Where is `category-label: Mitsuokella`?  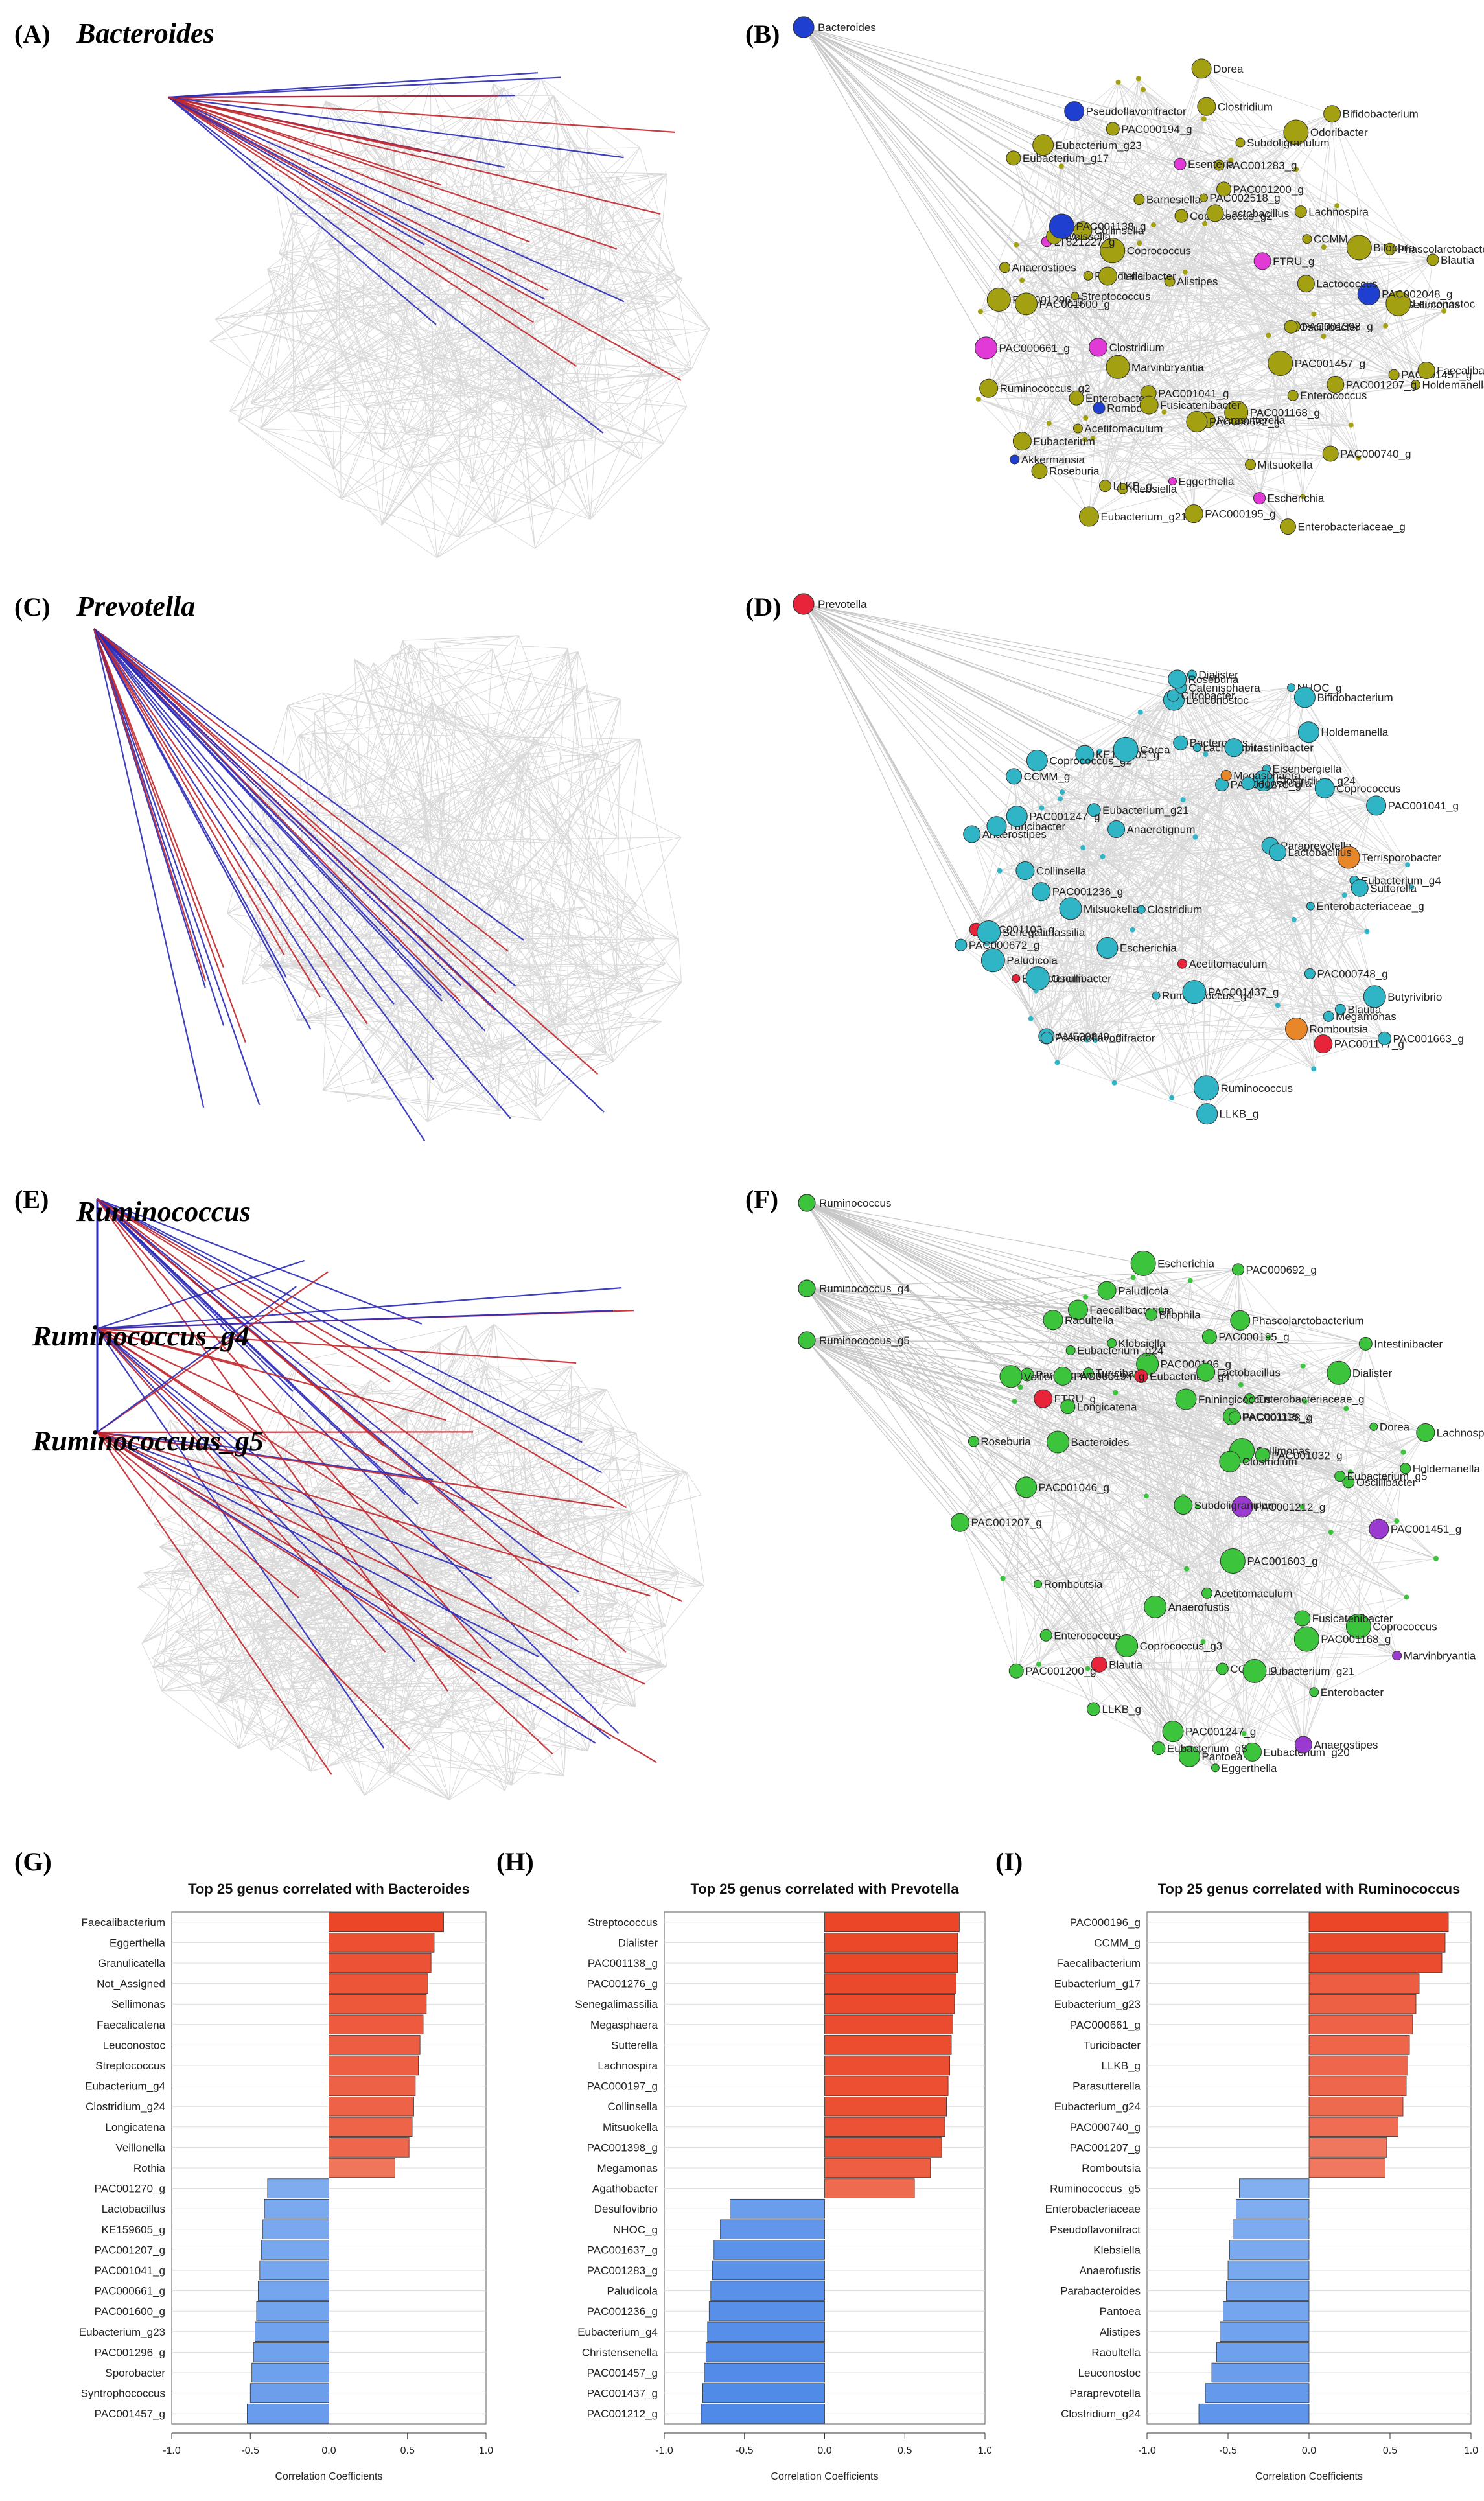
category-label: Mitsuokella is located at coordinates (630, 2127).